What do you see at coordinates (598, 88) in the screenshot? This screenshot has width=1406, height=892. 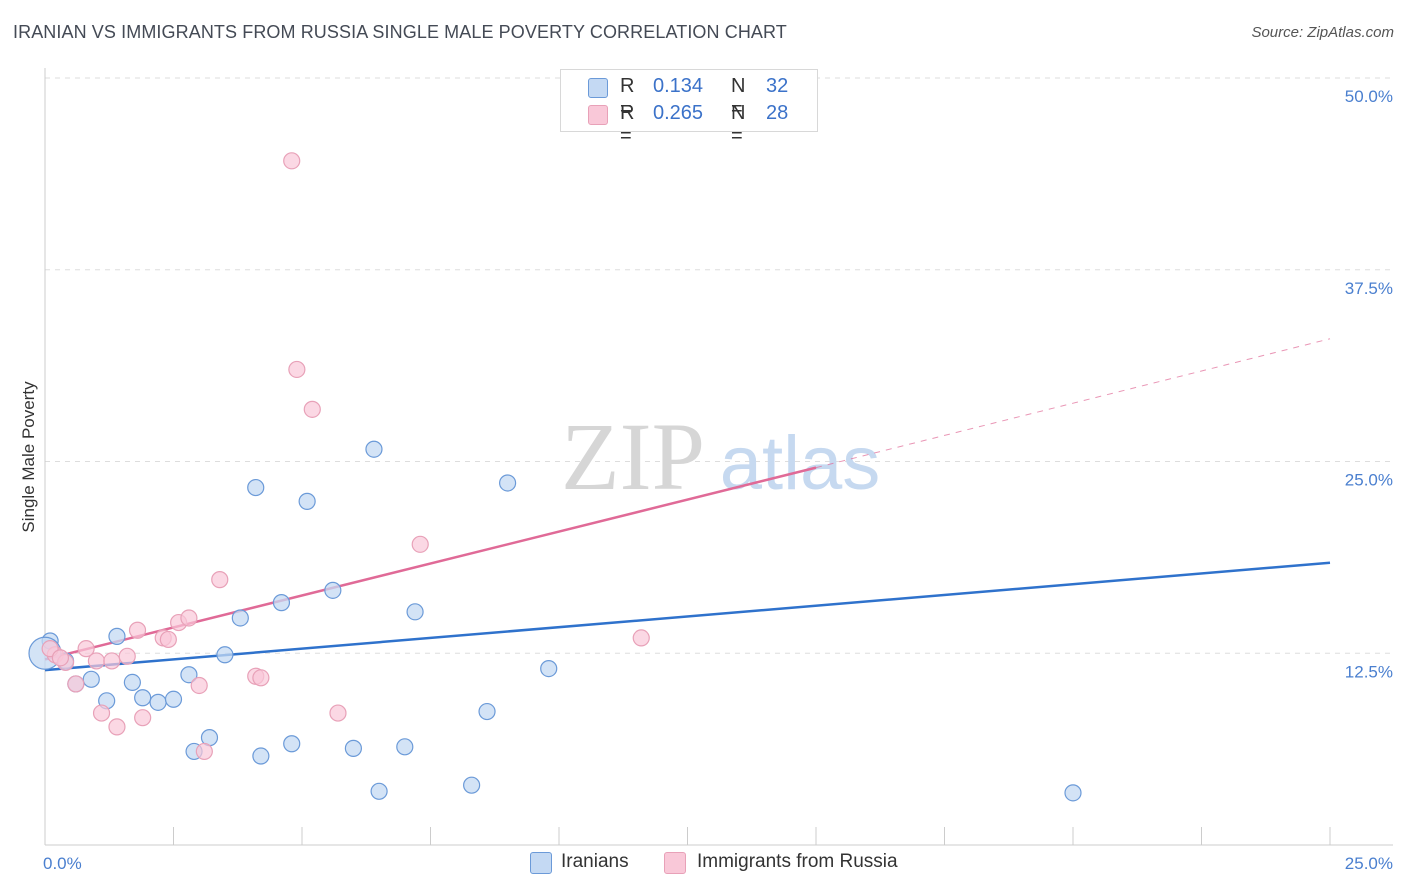 I see `legend-swatch-blue` at bounding box center [598, 88].